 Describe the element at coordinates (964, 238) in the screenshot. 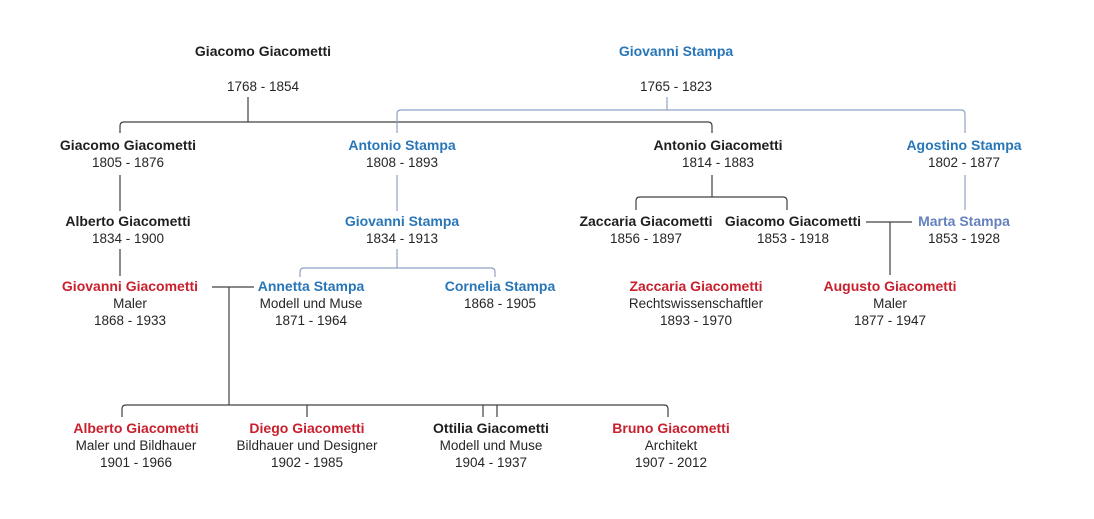

I see `person-dates: 1853 - 1928` at that location.